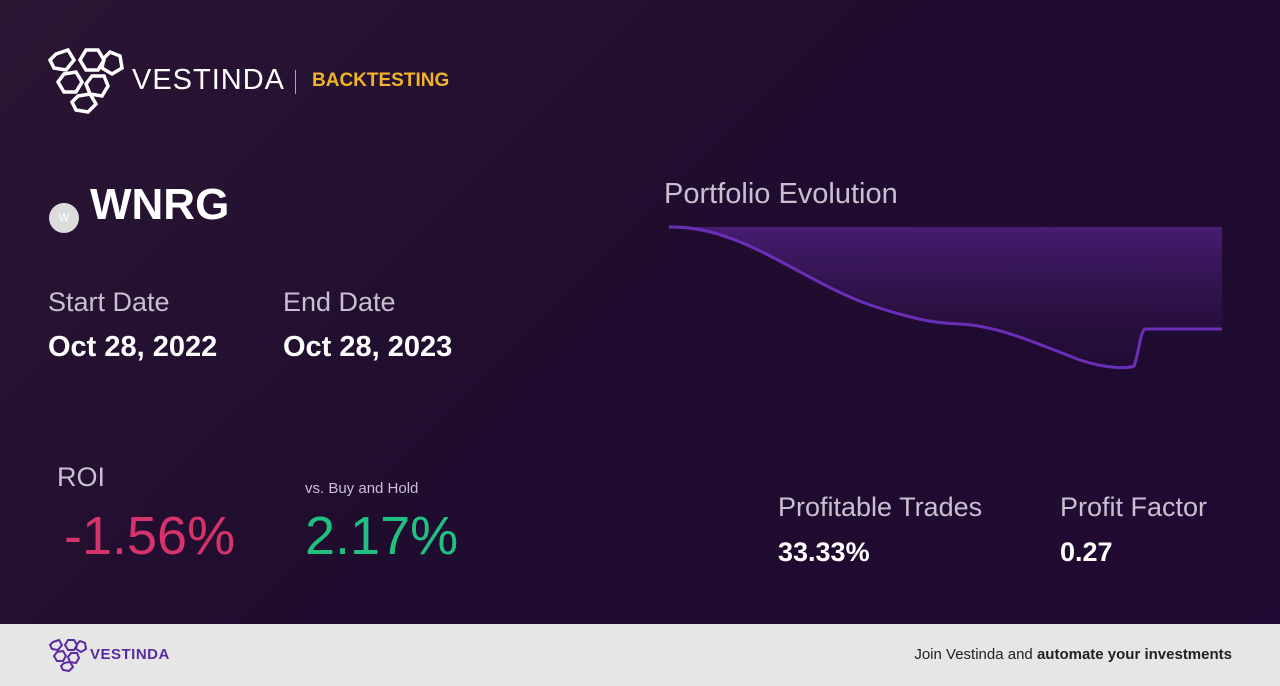 The image size is (1280, 686). What do you see at coordinates (160, 204) in the screenshot?
I see `ticker: WNRG` at bounding box center [160, 204].